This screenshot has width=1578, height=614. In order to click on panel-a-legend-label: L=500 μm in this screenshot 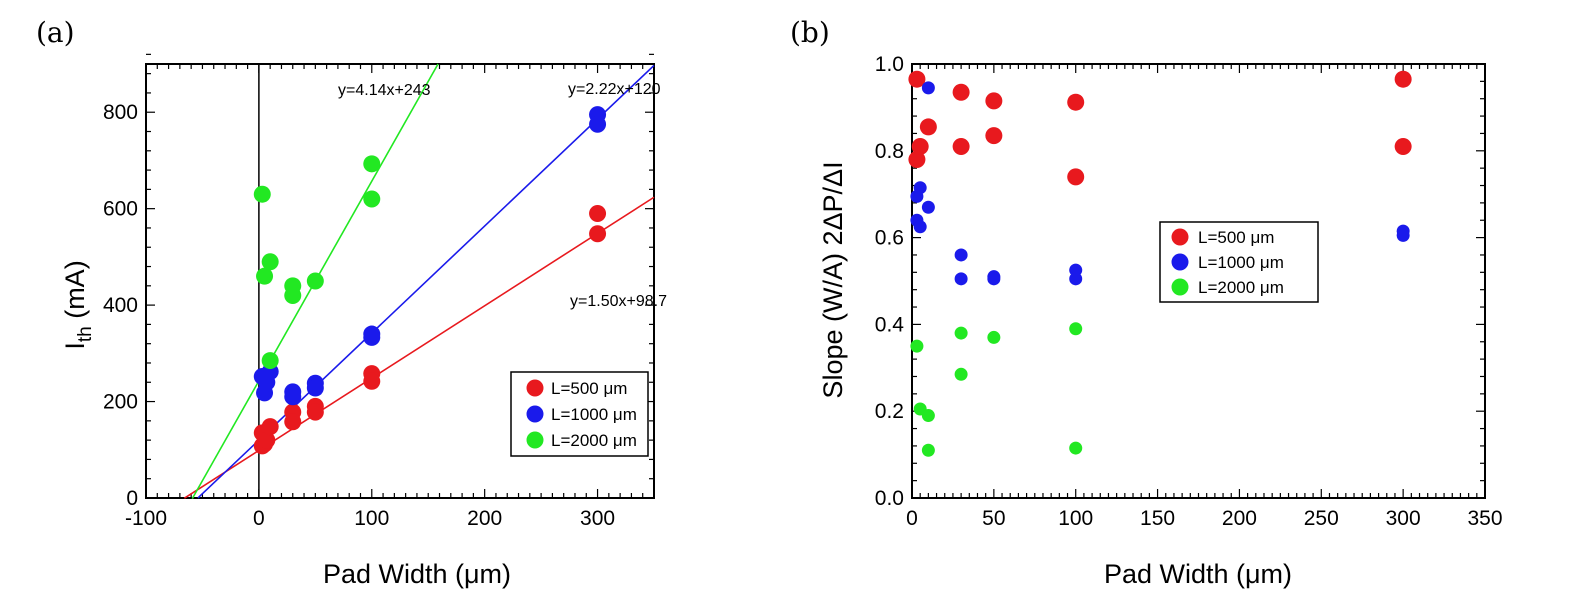, I will do `click(589, 388)`.